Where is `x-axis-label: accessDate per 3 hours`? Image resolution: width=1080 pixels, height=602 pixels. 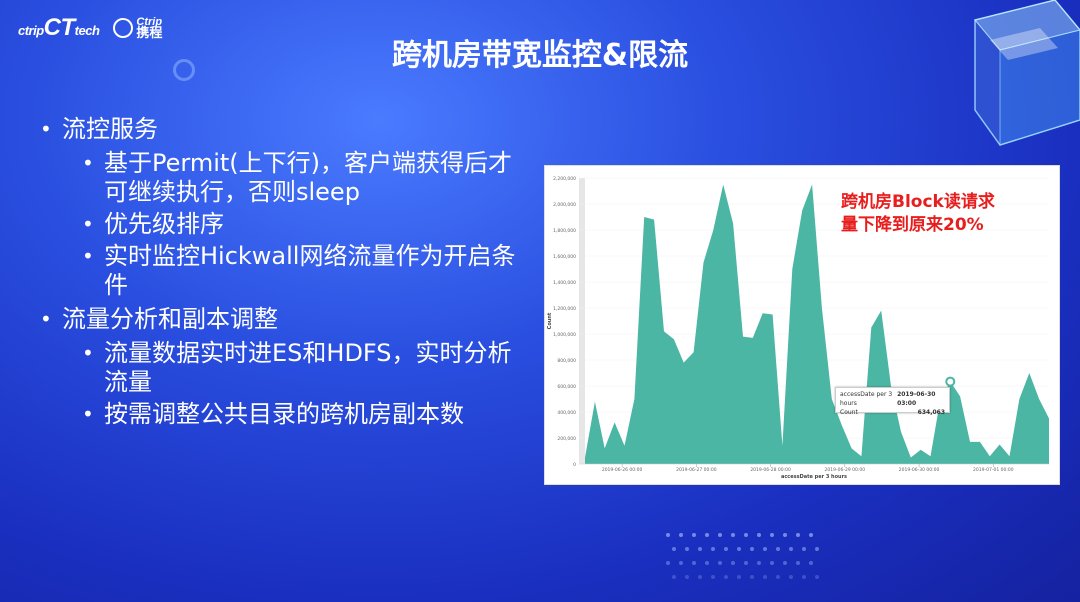 x-axis-label: accessDate per 3 hours is located at coordinates (814, 477).